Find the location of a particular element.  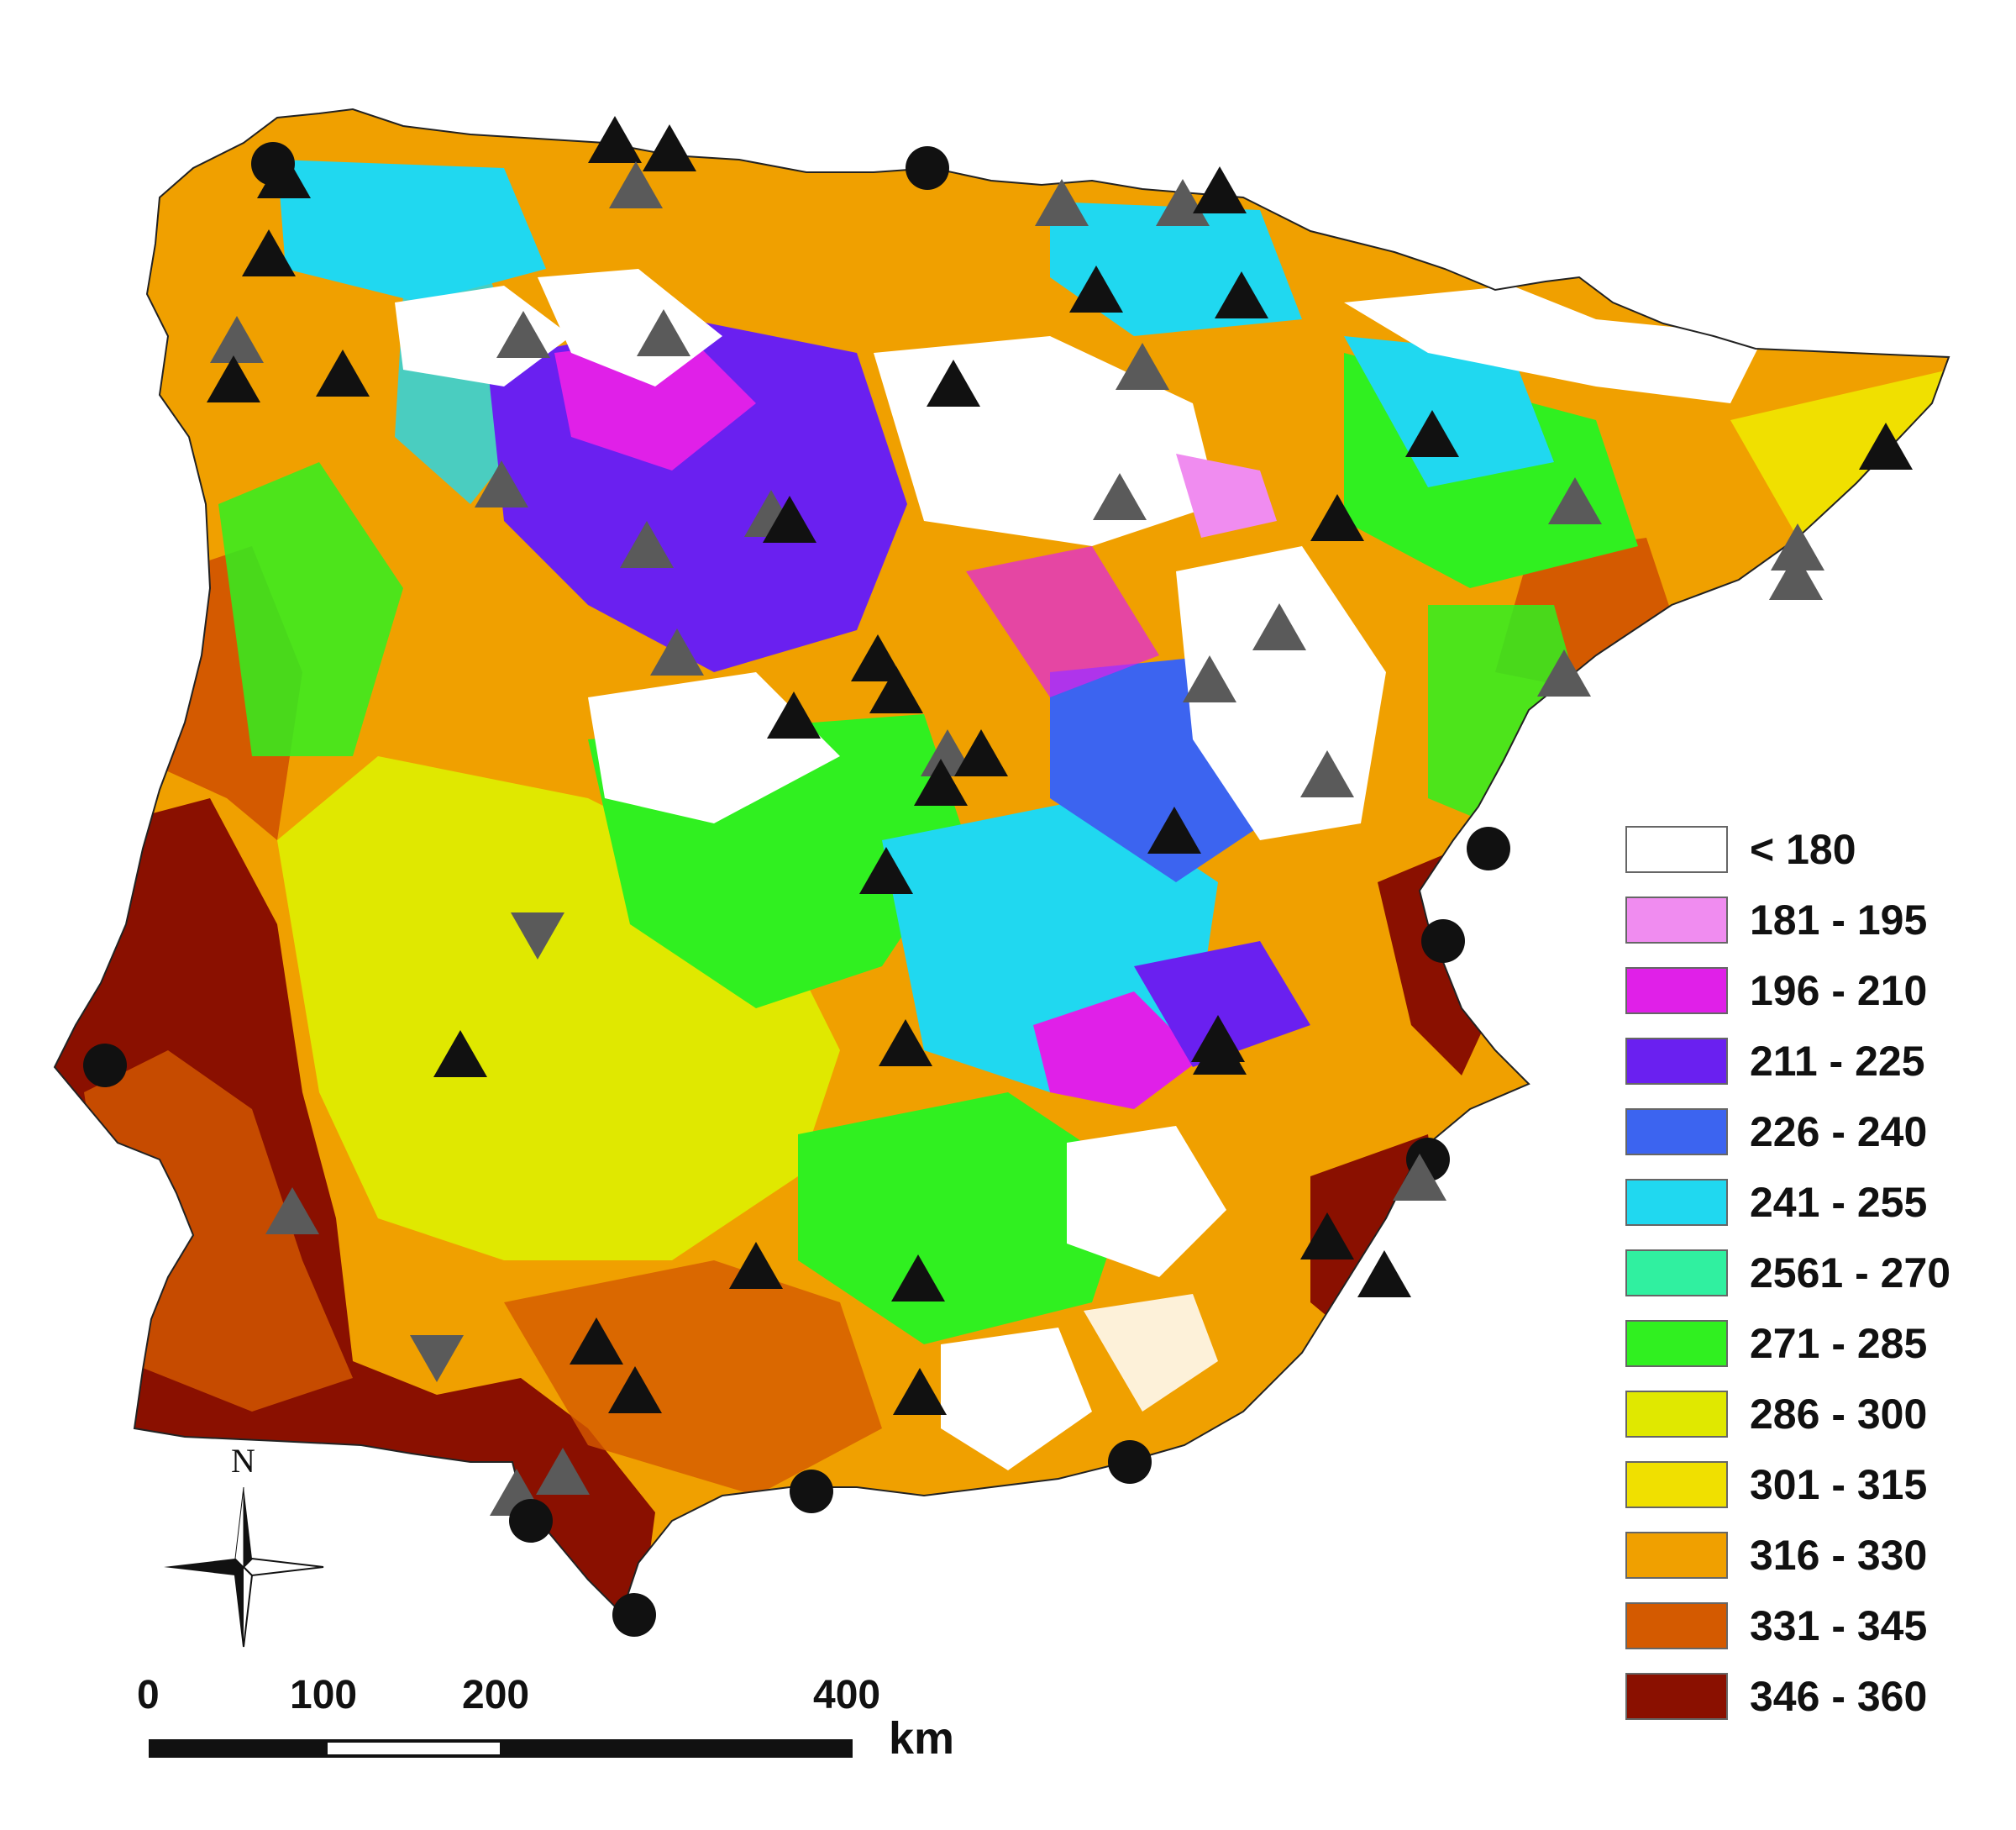

legend-label: 181 - 195 is located at coordinates (1839, 921).